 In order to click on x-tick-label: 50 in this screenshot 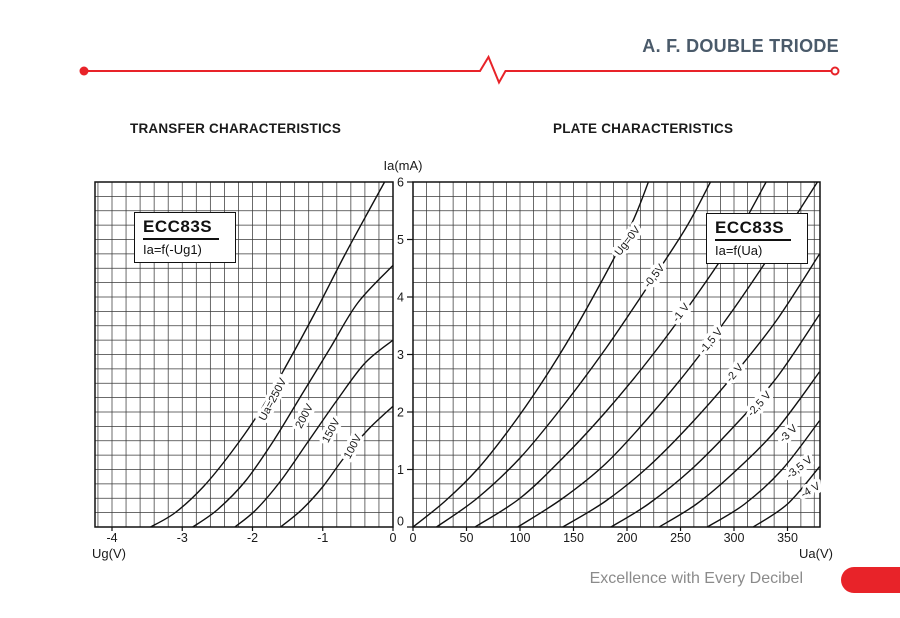, I will do `click(467, 538)`.